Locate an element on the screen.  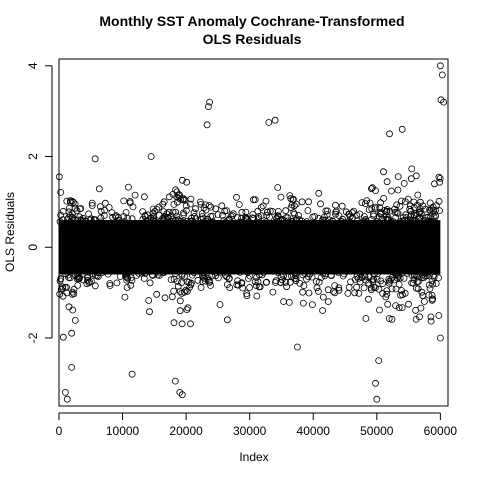
x-tick-label: 60000 is located at coordinates (441, 431).